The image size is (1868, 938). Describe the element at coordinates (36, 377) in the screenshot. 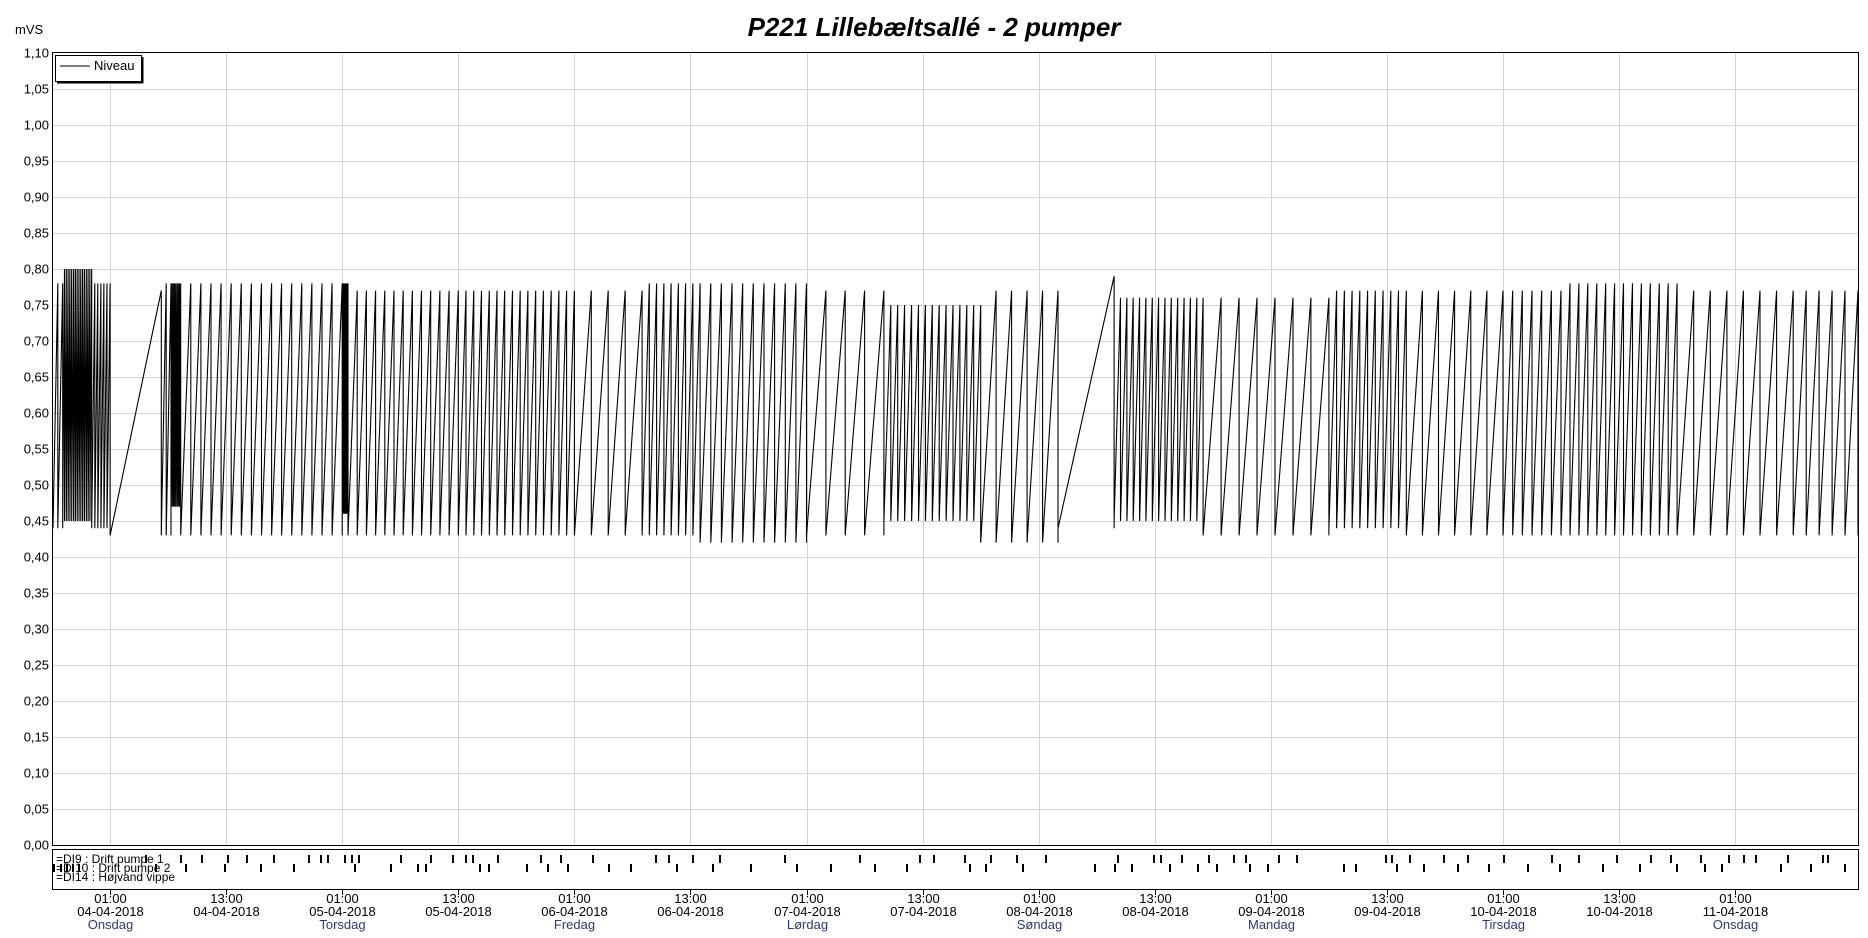

I see `y-tick-label: 0,65` at that location.